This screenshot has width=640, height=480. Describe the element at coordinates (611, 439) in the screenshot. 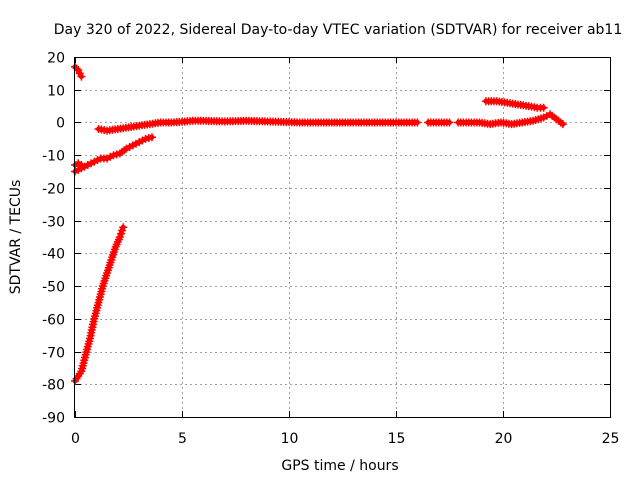

I see `x-tick-label: 25` at that location.